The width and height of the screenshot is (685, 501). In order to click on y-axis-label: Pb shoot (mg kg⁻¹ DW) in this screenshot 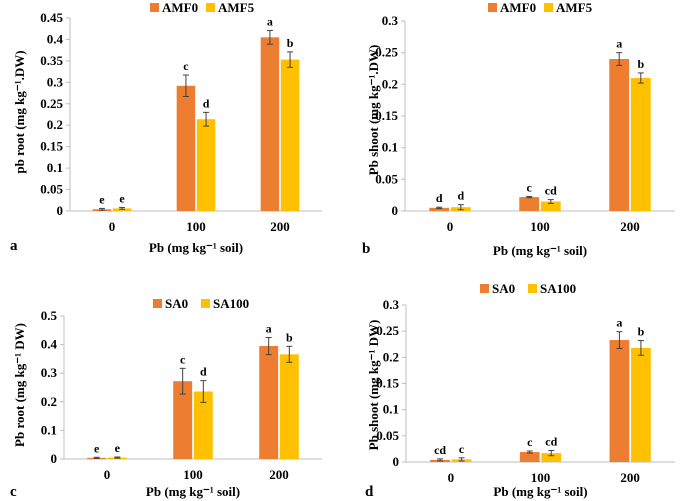, I will do `click(373, 385)`.